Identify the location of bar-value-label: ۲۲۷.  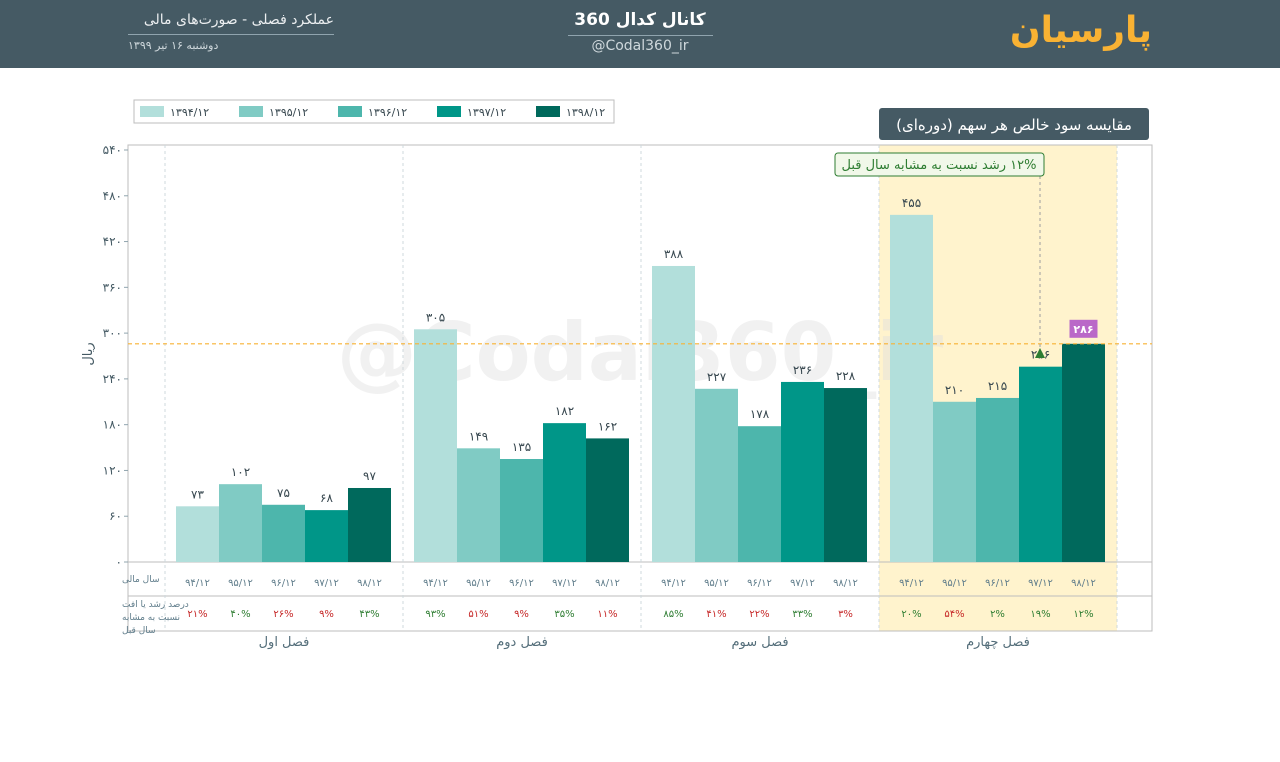
(717, 377).